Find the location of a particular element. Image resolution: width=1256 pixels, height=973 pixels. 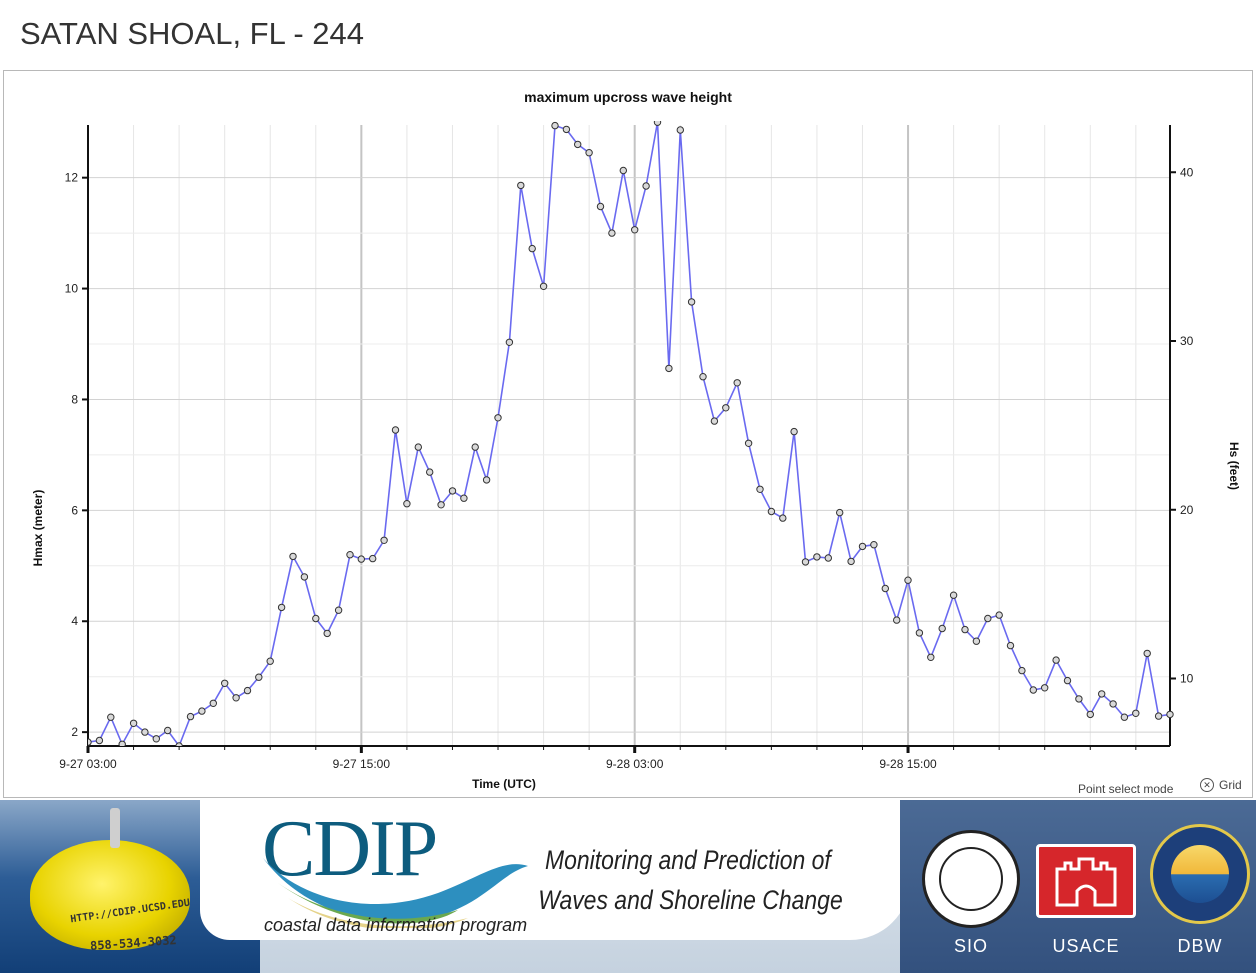

point-select-mode-label: Point select mode is located at coordinates (1126, 789).